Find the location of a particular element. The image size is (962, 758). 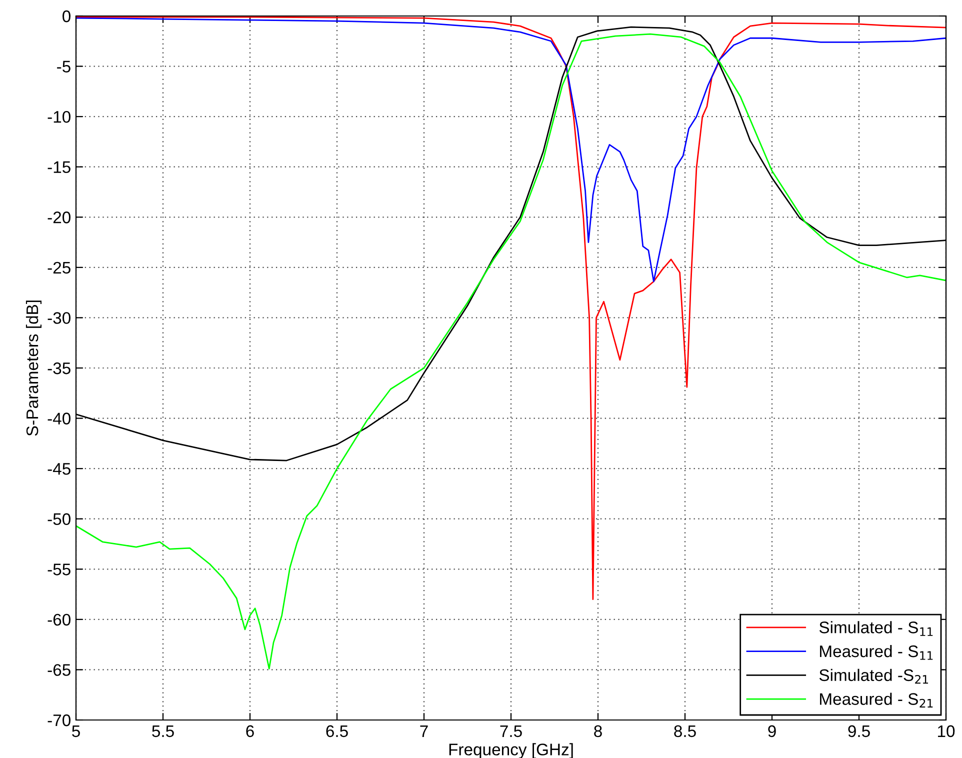

y-tick-label: -15 is located at coordinates (59, 167).